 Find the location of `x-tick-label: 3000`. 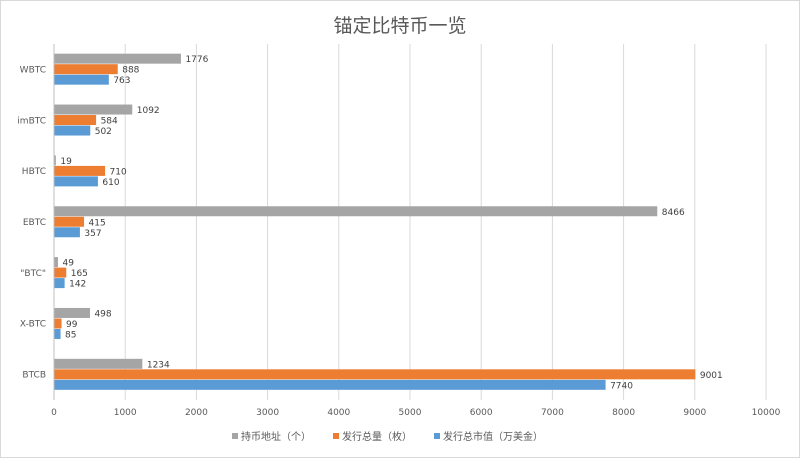

x-tick-label: 3000 is located at coordinates (267, 413).